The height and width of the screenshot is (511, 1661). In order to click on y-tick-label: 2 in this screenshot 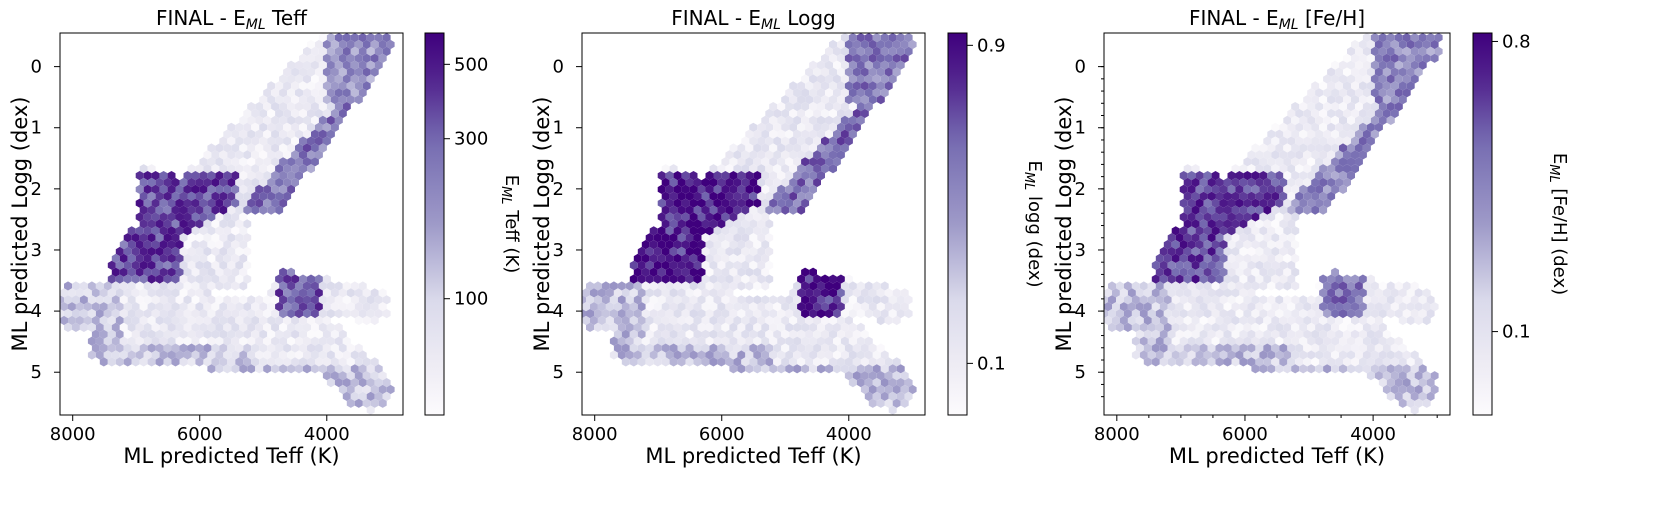, I will do `click(36, 189)`.